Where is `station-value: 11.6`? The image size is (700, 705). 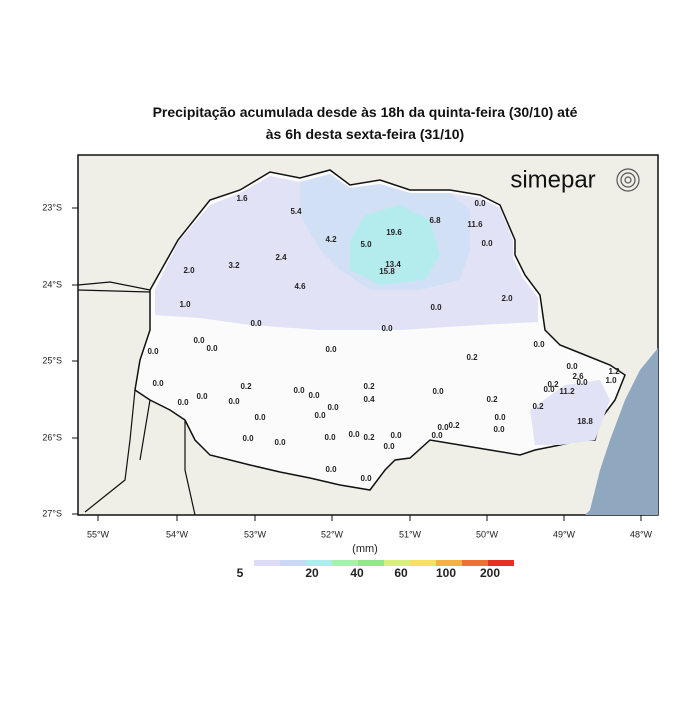 station-value: 11.6 is located at coordinates (475, 224).